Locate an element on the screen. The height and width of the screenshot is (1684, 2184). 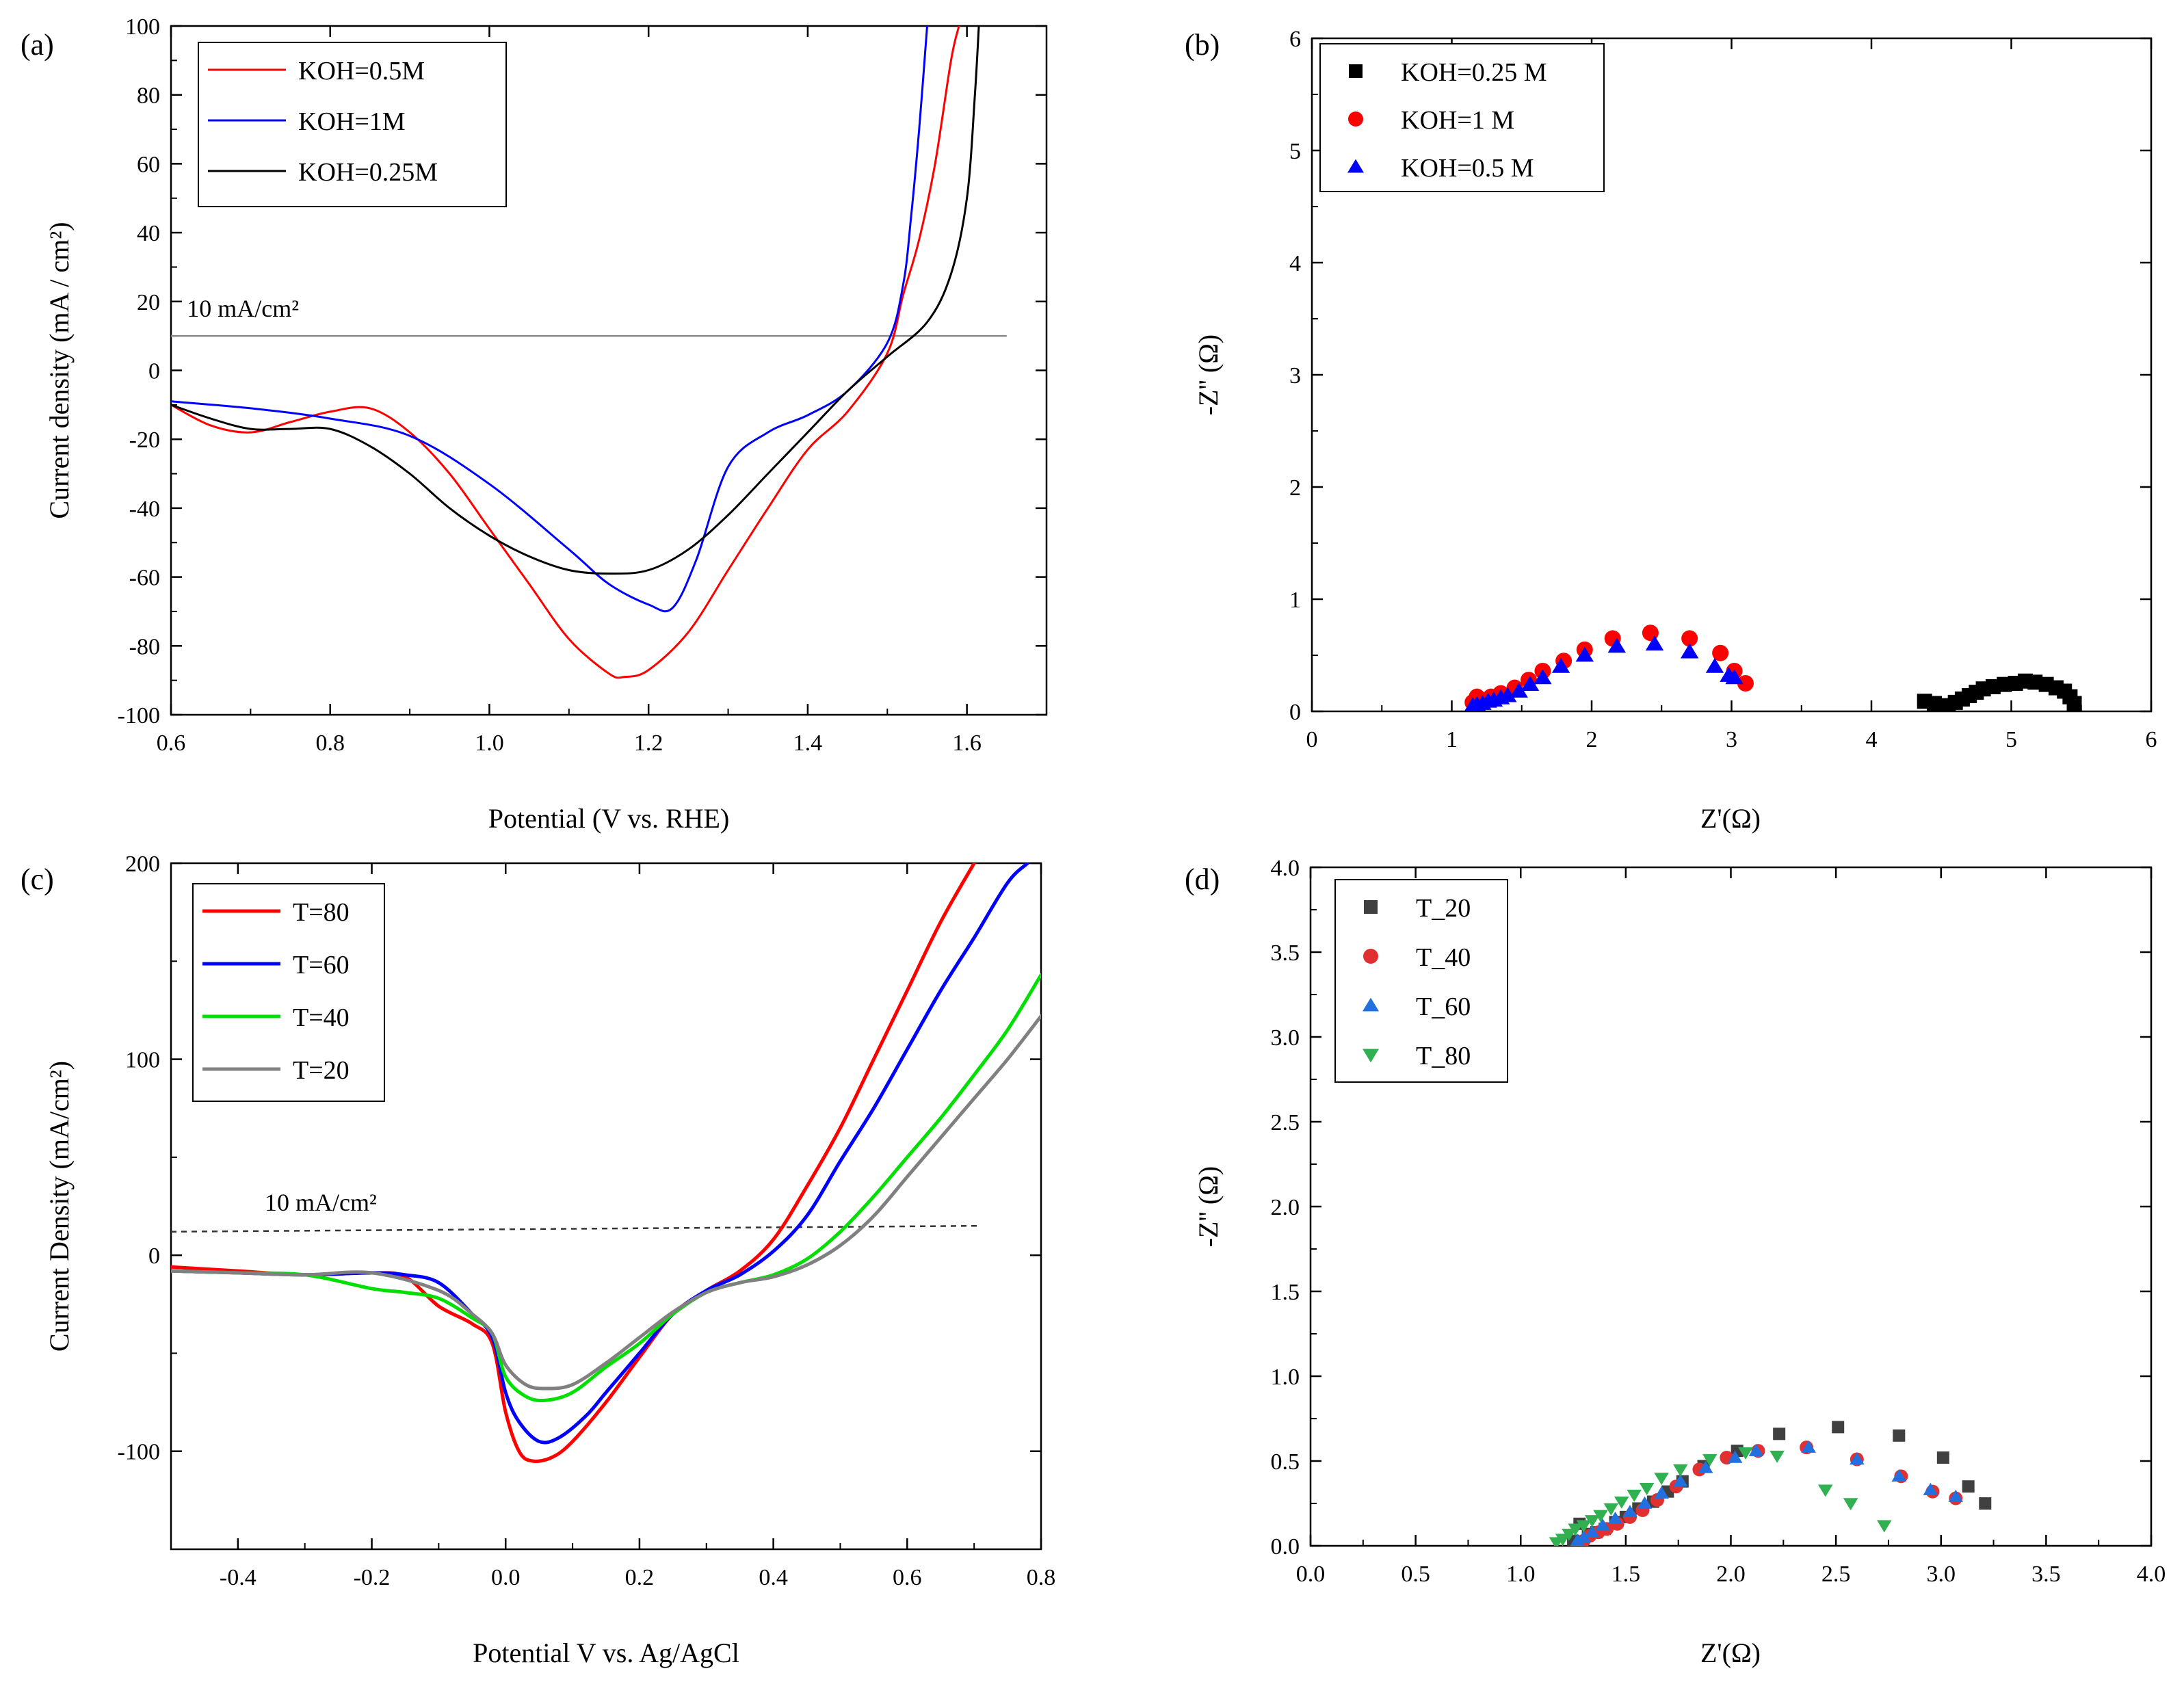
legend-label: KOH=0.25M is located at coordinates (368, 173).